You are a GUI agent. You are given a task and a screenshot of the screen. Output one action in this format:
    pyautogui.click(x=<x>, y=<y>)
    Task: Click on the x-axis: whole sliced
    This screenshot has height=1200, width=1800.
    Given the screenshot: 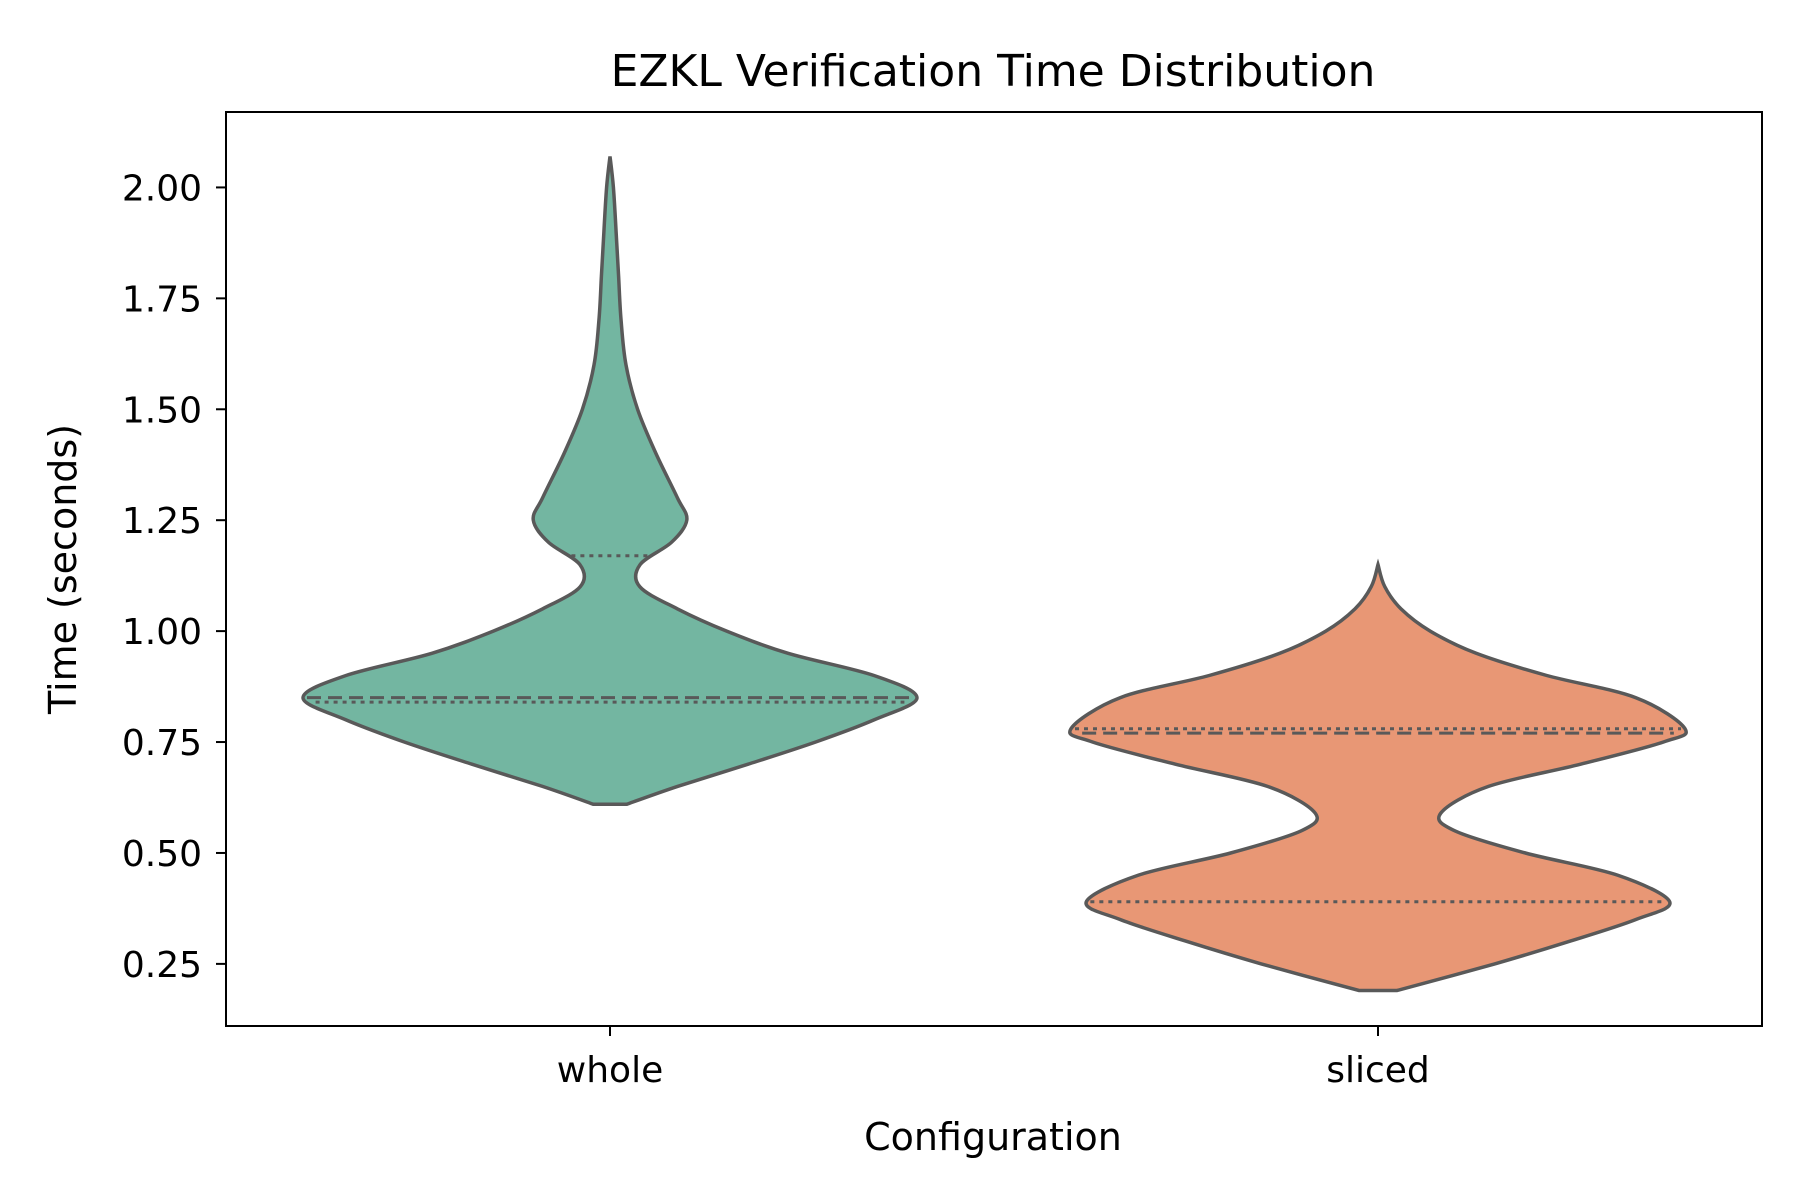 What is the action you would take?
    pyautogui.click(x=993, y=1058)
    